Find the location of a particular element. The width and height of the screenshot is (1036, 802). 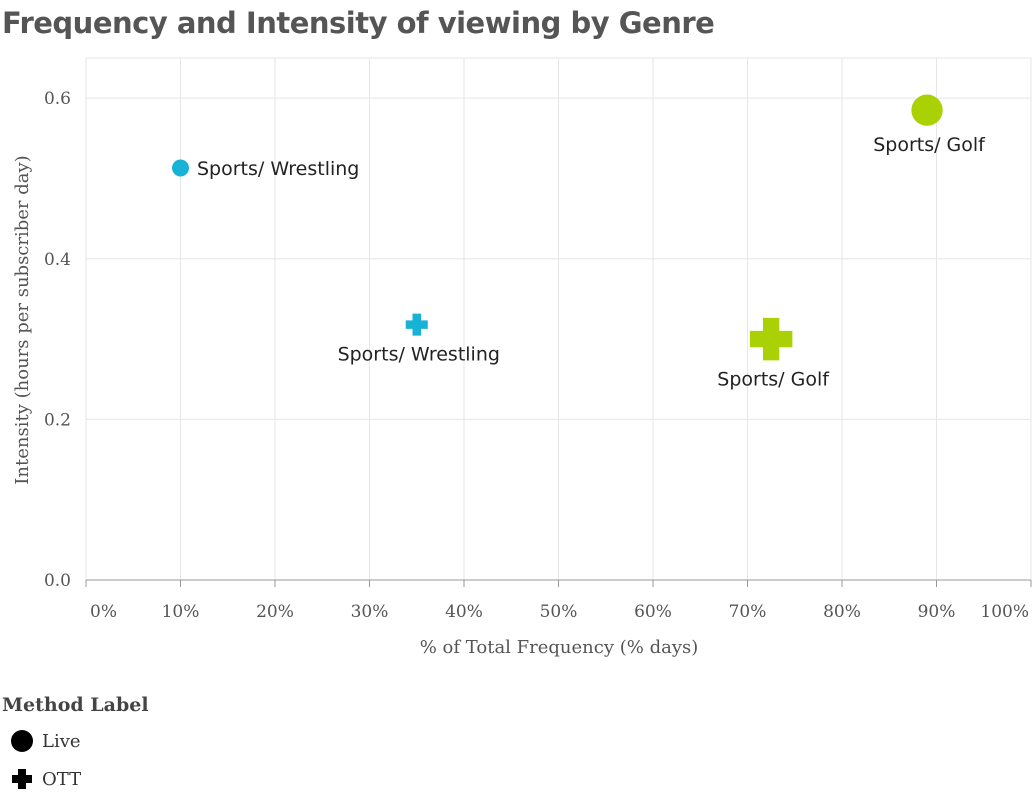

x-tick-label: 60% is located at coordinates (653, 612).